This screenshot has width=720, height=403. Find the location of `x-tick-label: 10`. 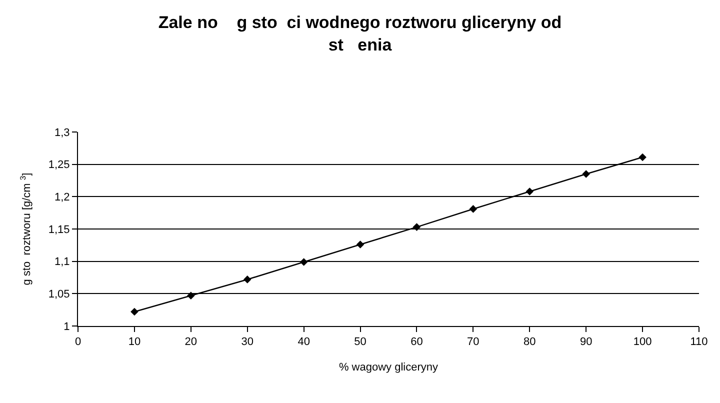

x-tick-label: 10 is located at coordinates (134, 342).